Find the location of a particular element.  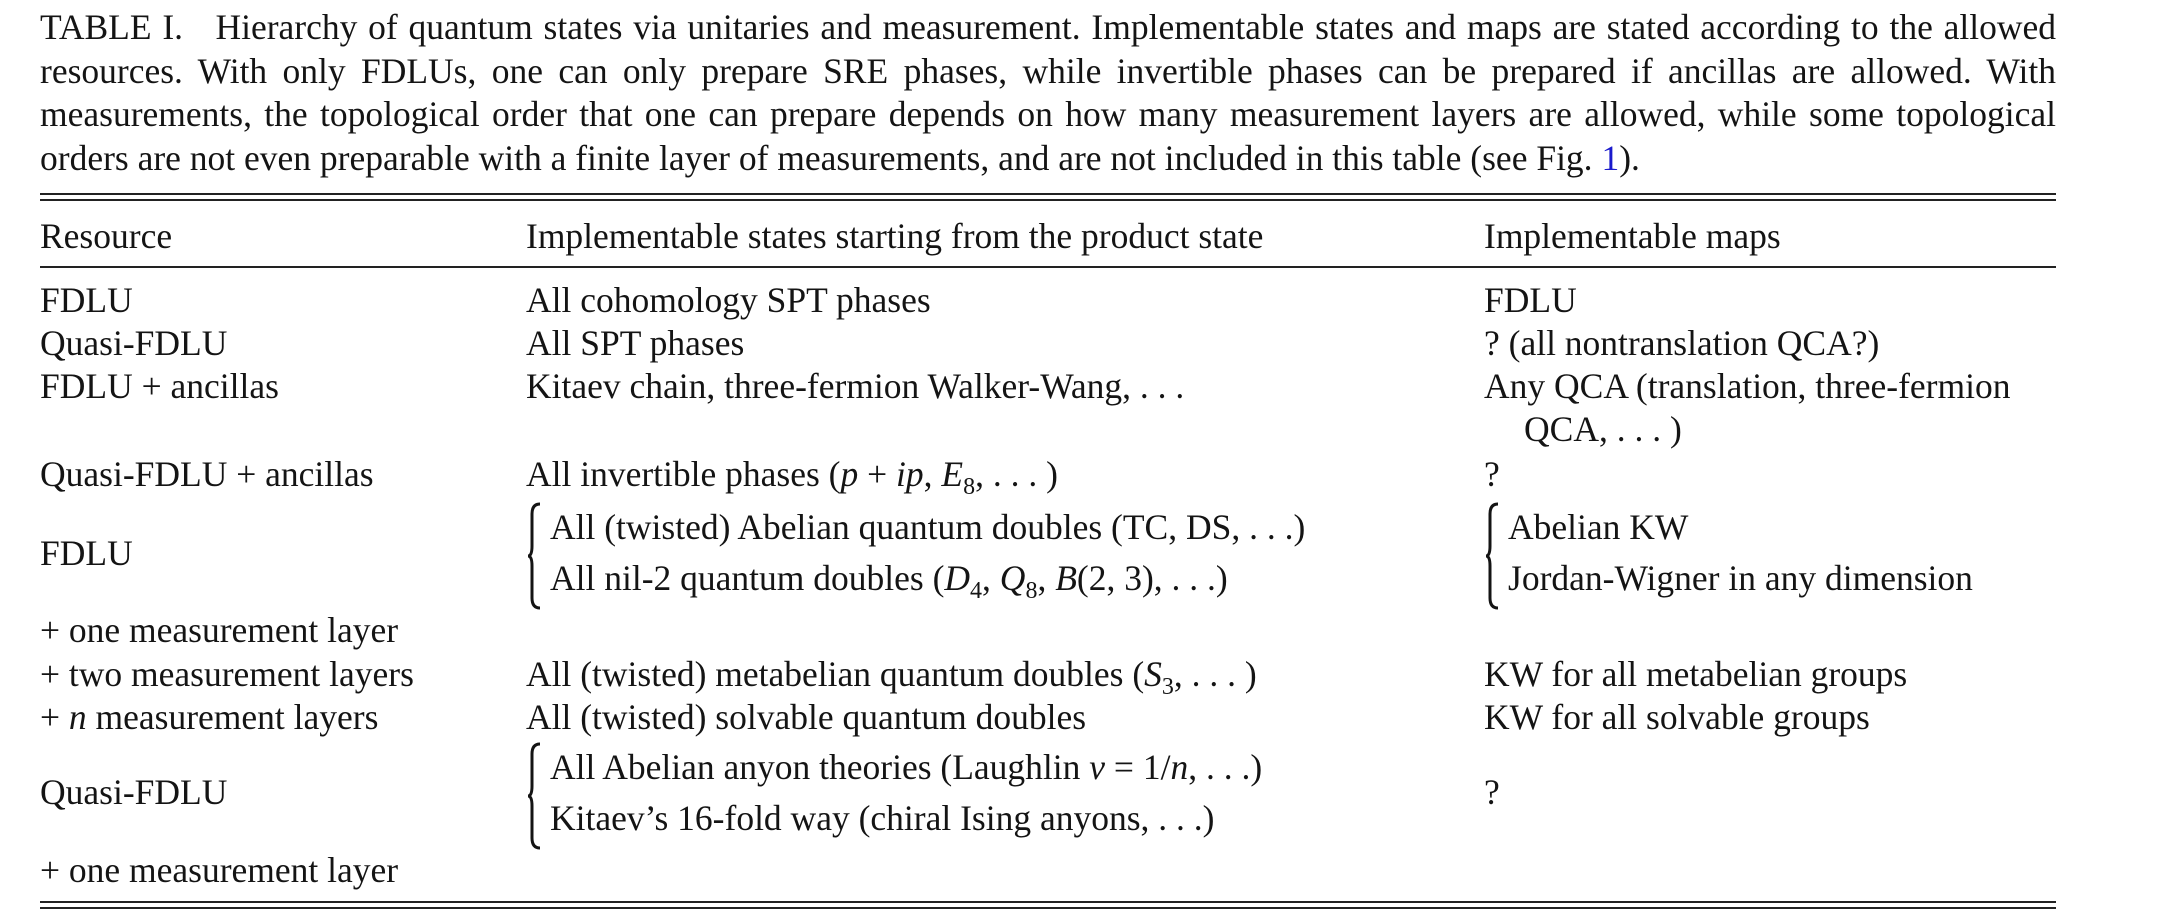

row5-resource-line2: + one measurement layer is located at coordinates (219, 630).